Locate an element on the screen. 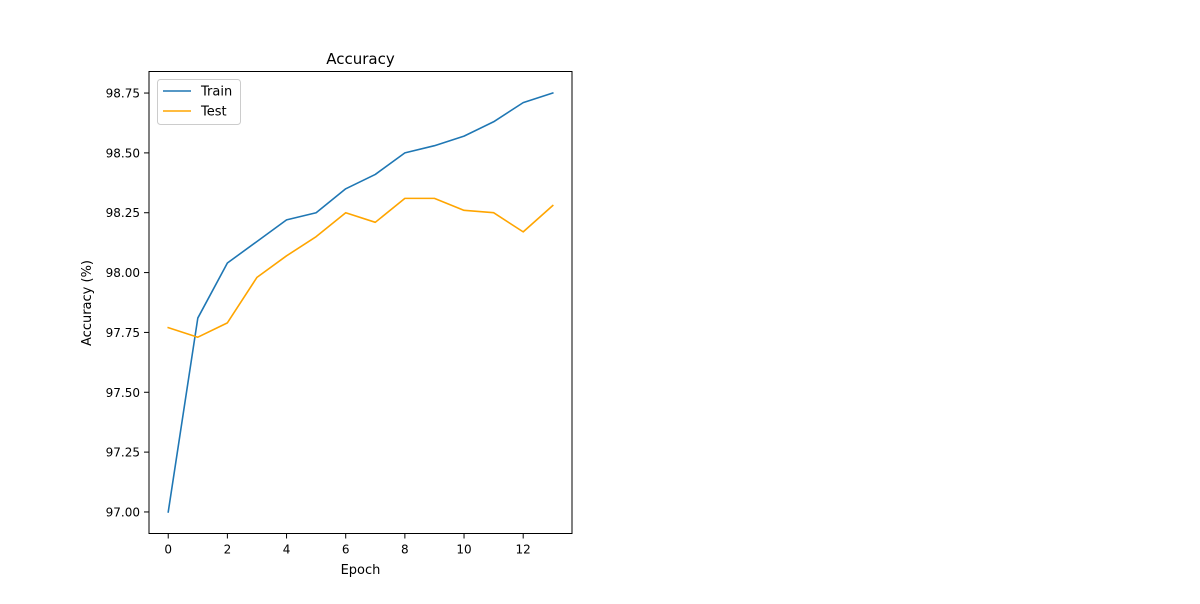 The height and width of the screenshot is (604, 1200). x-tick-label: 12 is located at coordinates (523, 550).